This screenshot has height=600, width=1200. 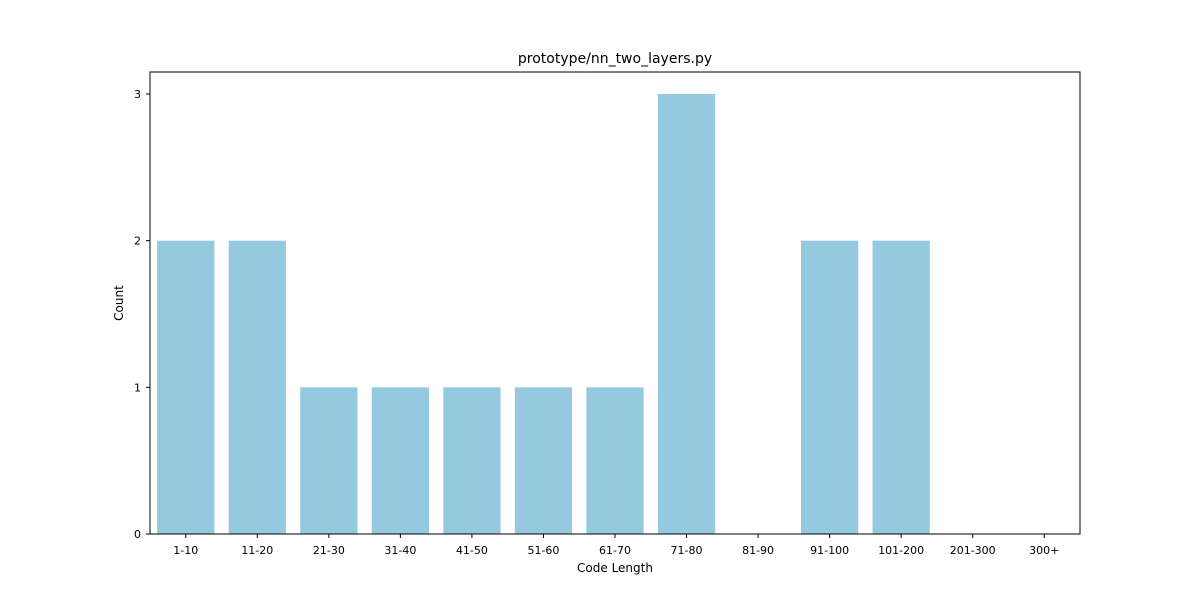 I want to click on x-tick-label: 300+, so click(x=1044, y=550).